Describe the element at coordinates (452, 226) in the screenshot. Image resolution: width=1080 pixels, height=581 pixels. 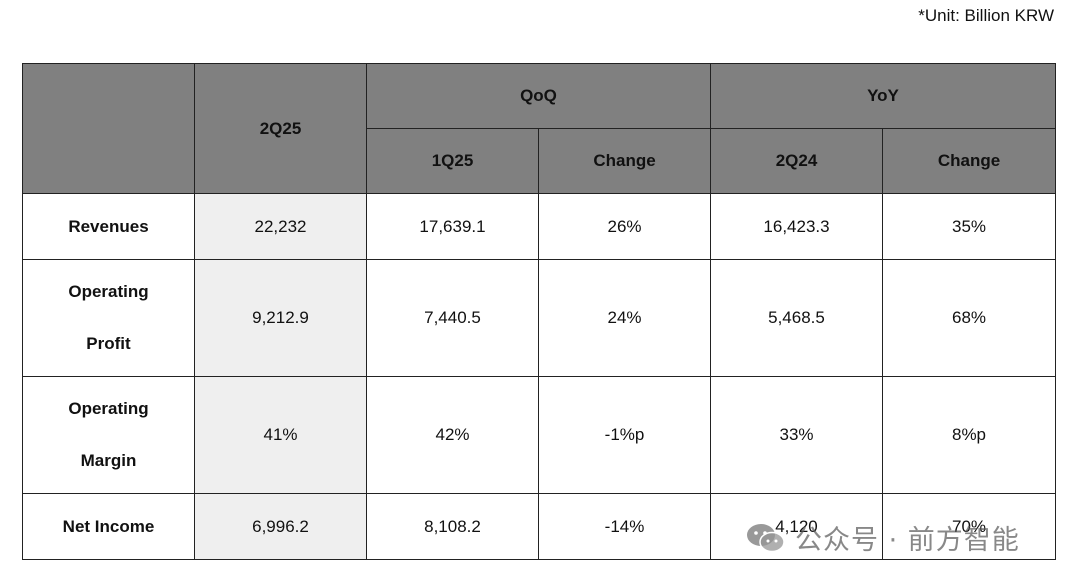
I see `cell-qoq-prev: 17,639.1` at that location.